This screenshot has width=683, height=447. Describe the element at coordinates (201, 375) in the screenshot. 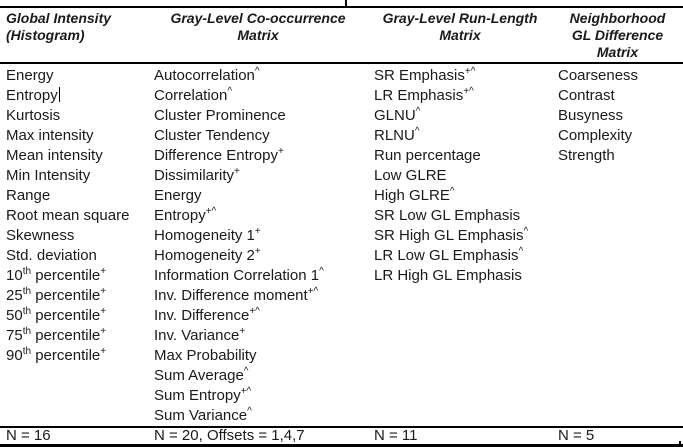

I see `feature-item: Sum Average^` at that location.